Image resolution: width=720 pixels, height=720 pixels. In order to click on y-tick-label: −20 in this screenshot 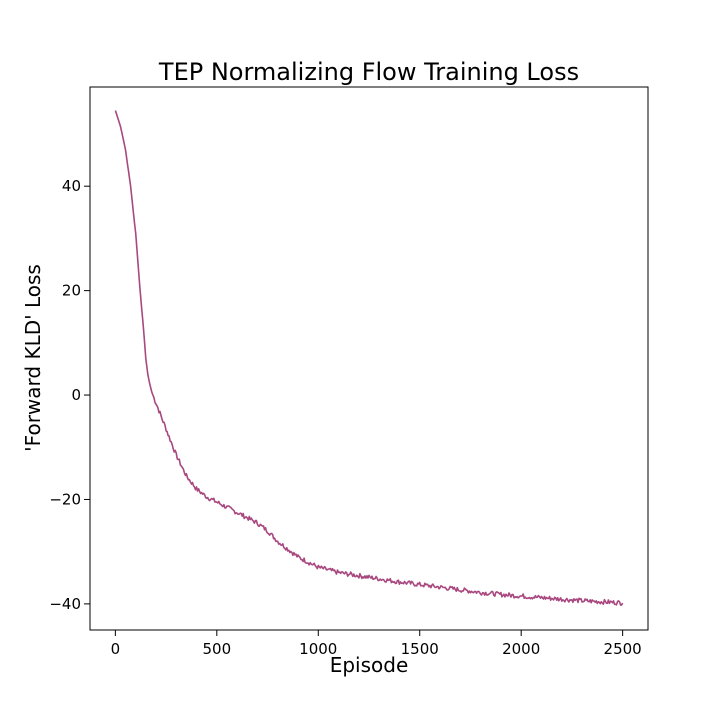, I will do `click(65, 499)`.